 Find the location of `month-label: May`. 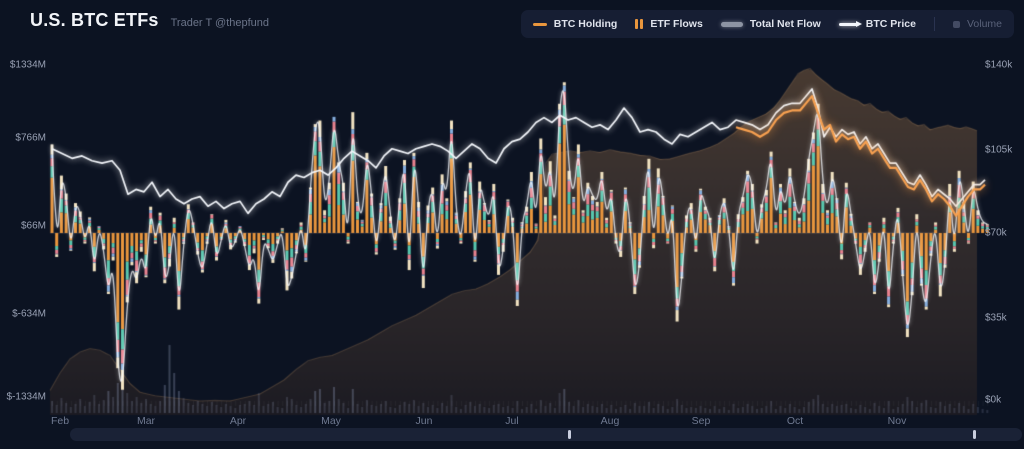

month-label: May is located at coordinates (331, 421).